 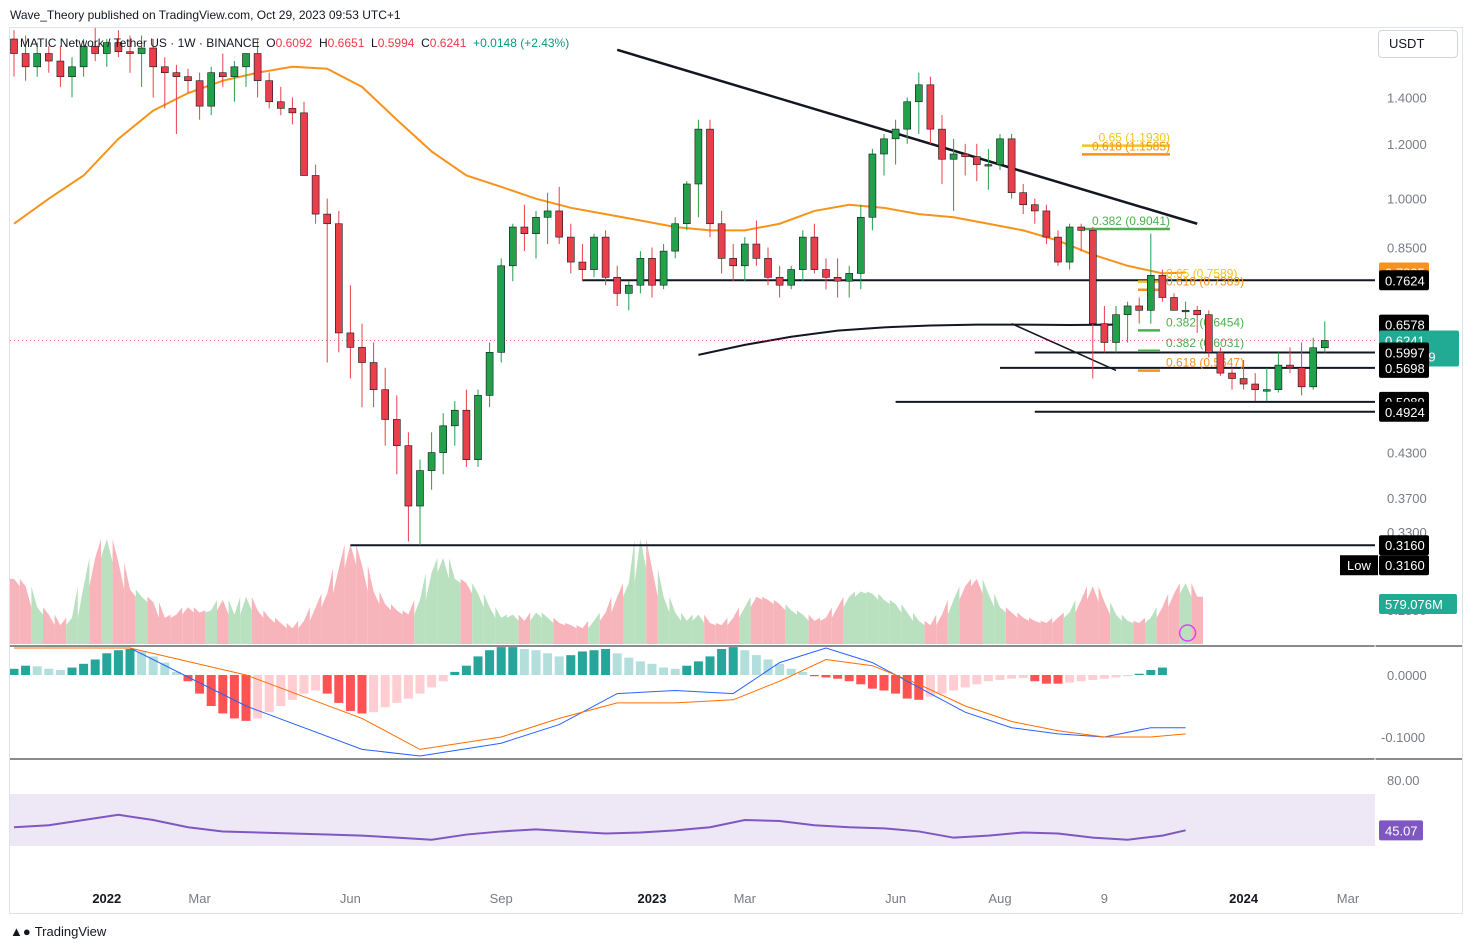 What do you see at coordinates (1131, 146) in the screenshot?
I see `fib-level-label: 0.618 (1.1585)` at bounding box center [1131, 146].